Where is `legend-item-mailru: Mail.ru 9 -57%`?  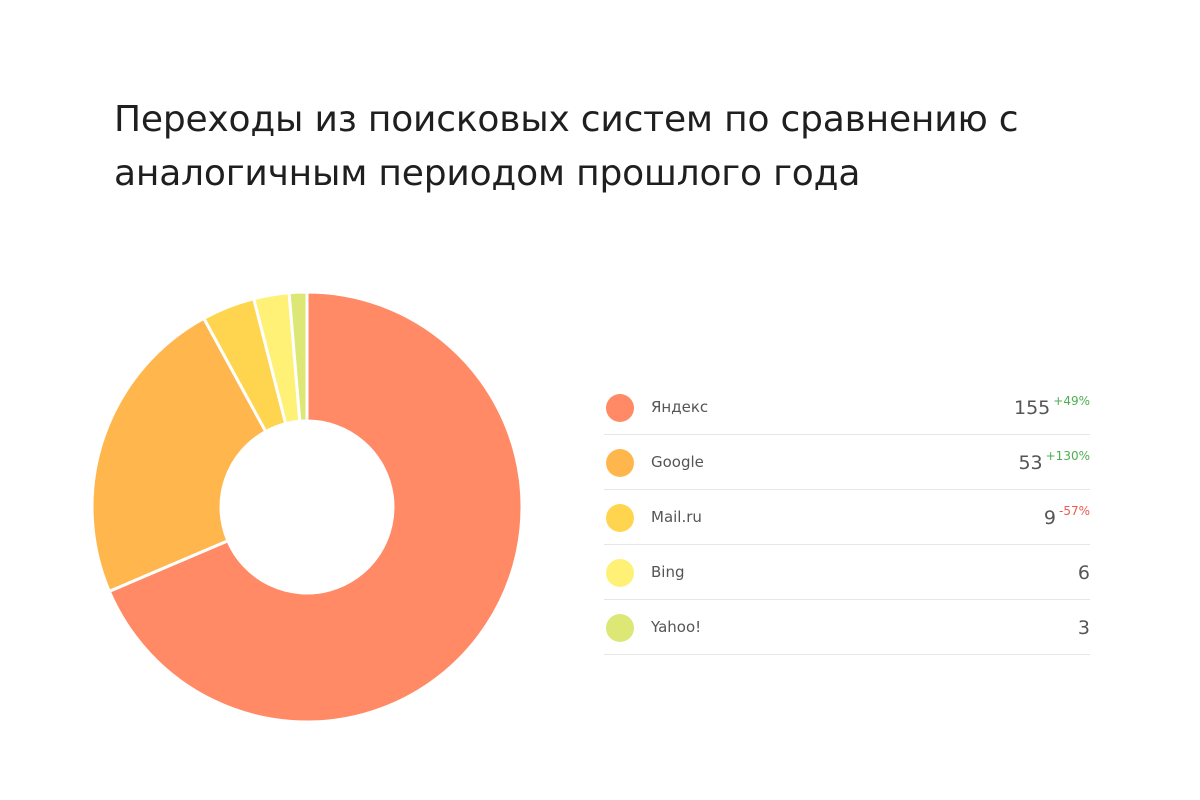 legend-item-mailru: Mail.ru 9 -57% is located at coordinates (847, 517).